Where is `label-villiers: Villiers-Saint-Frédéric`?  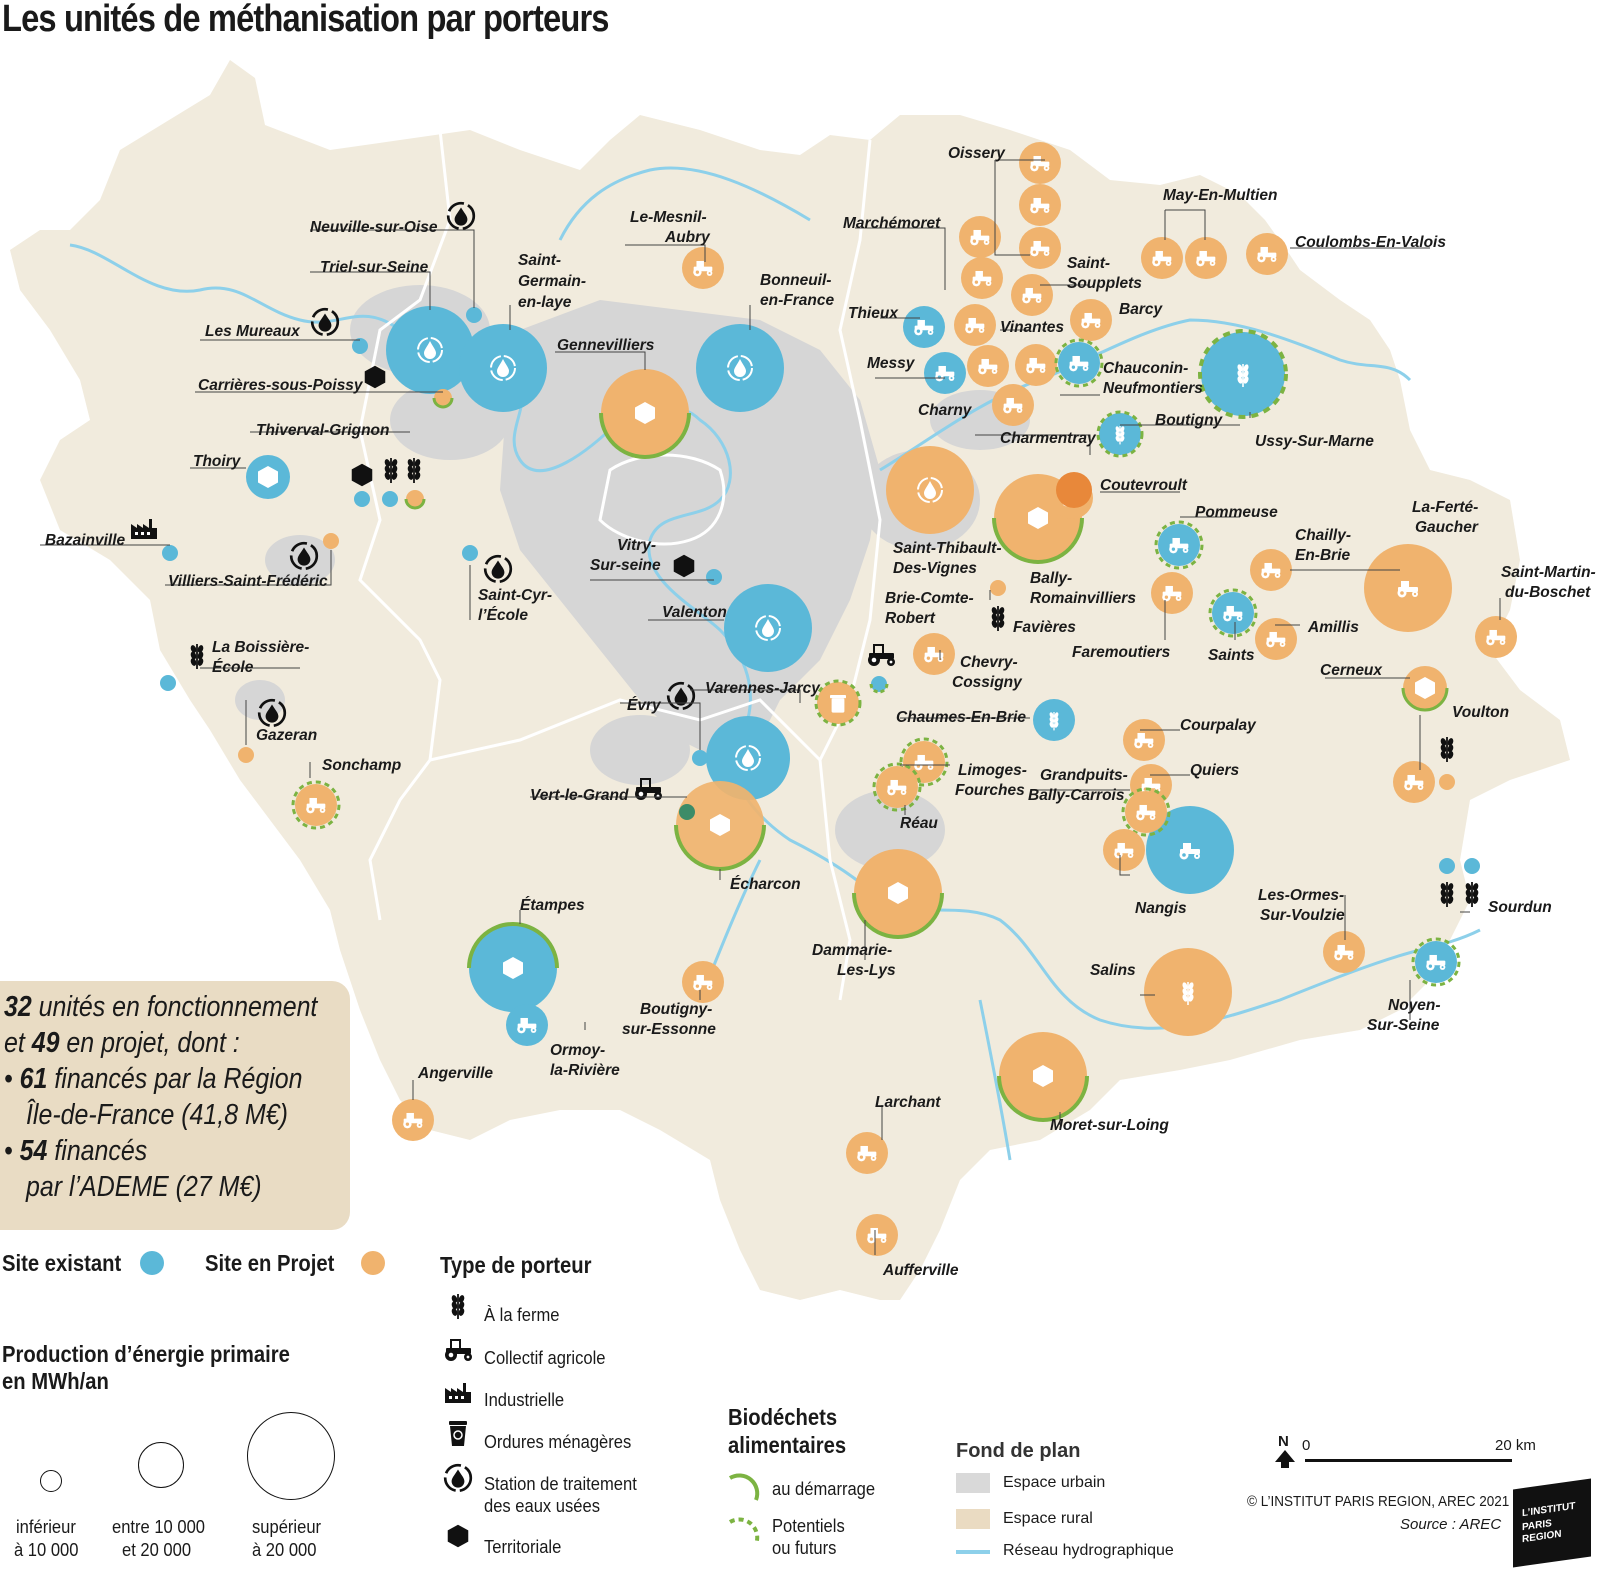 label-villiers: Villiers-Saint-Frédéric is located at coordinates (248, 581).